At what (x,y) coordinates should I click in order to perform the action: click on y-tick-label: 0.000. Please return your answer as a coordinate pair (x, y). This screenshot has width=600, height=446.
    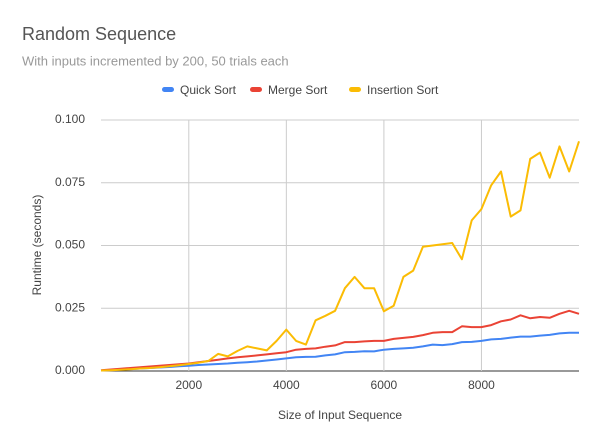
    Looking at the image, I should click on (70, 370).